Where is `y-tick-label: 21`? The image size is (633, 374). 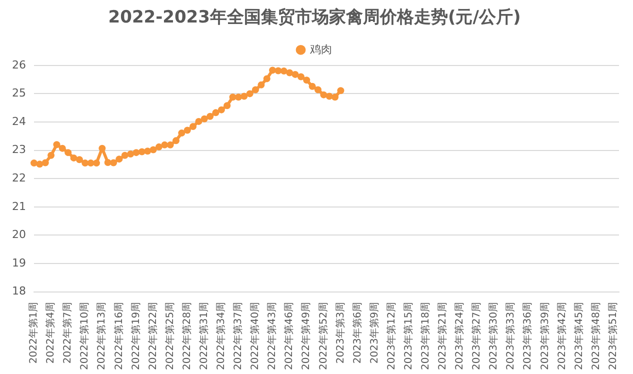
y-tick-label: 21 is located at coordinates (19, 206).